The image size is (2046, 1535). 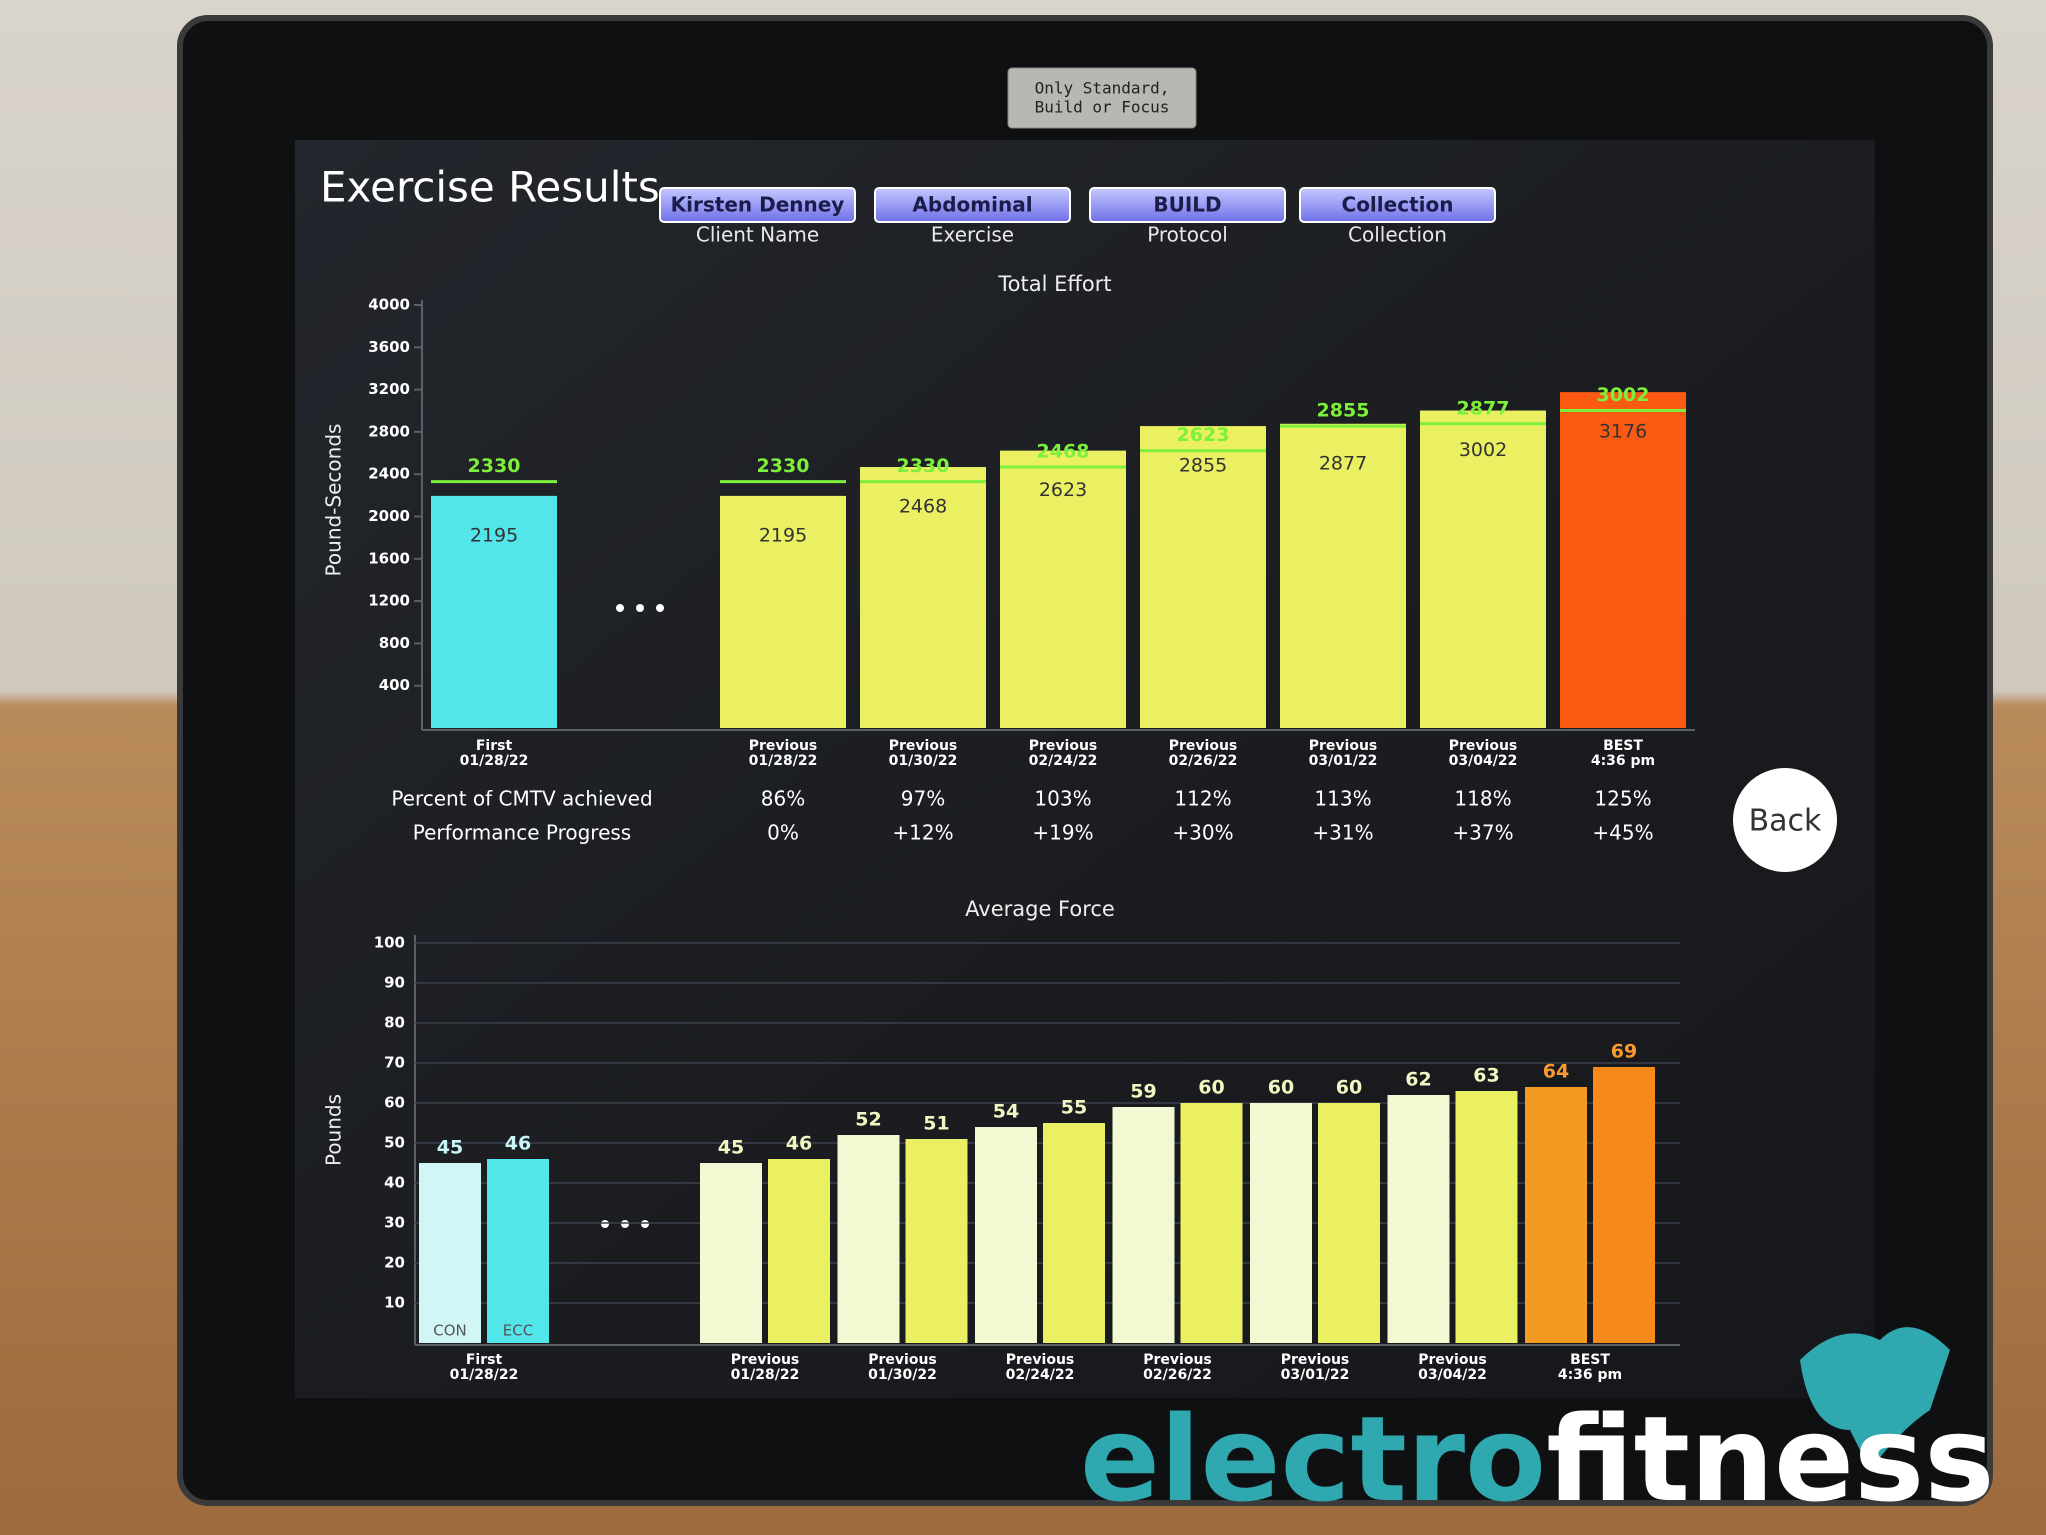 What do you see at coordinates (1770, 1459) in the screenshot?
I see `logo-part: fitness` at bounding box center [1770, 1459].